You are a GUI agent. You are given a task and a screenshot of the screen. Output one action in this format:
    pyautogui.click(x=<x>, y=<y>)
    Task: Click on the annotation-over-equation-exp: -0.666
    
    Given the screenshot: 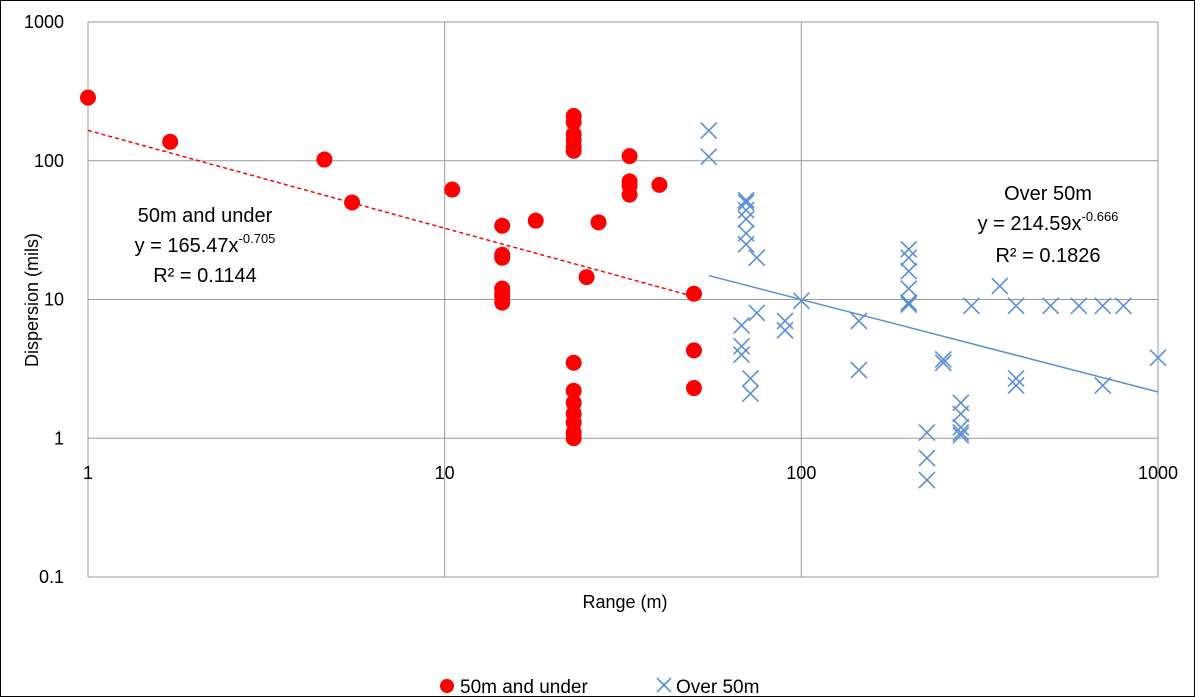 What is the action you would take?
    pyautogui.click(x=1100, y=216)
    